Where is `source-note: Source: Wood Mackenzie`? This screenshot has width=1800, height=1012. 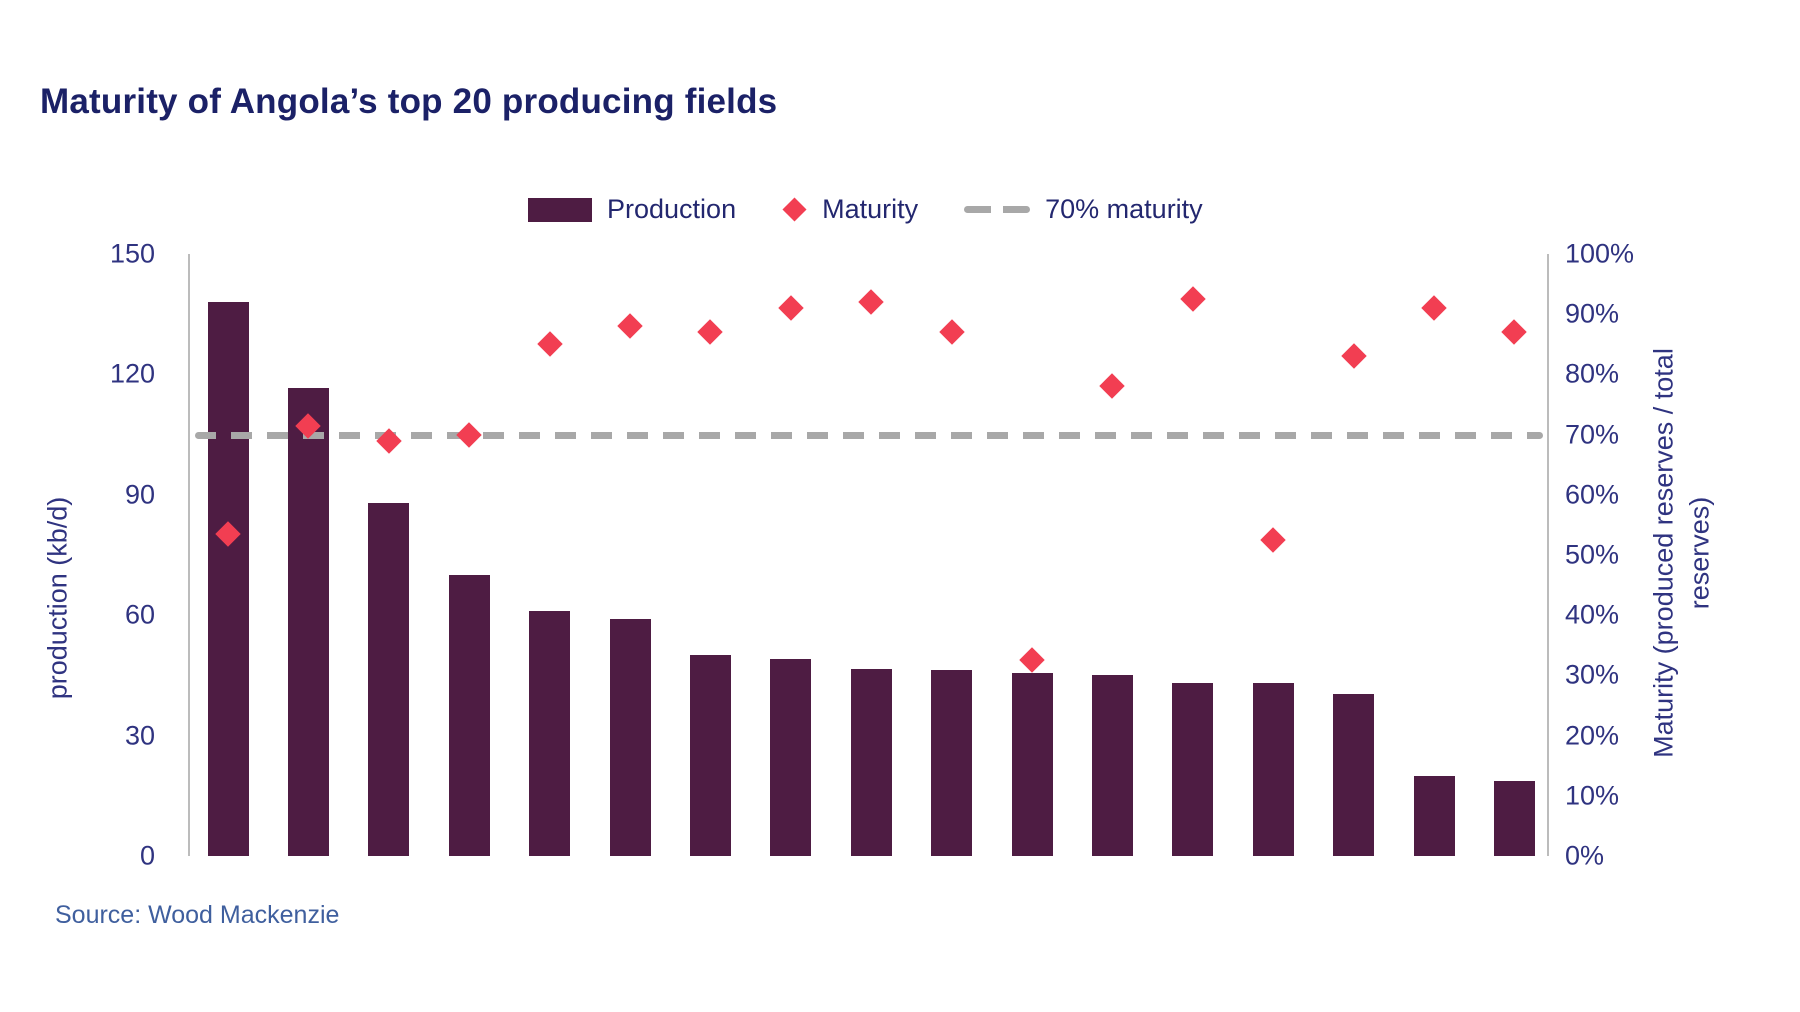
source-note: Source: Wood Mackenzie is located at coordinates (197, 915).